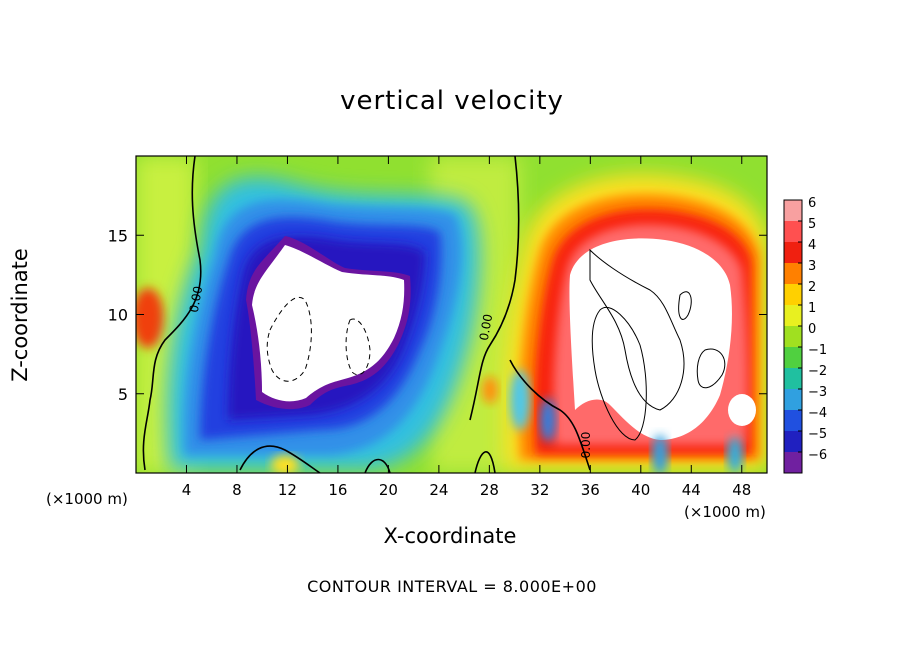 Image resolution: width=904 pixels, height=658 pixels. What do you see at coordinates (452, 586) in the screenshot?
I see `contour-interval-note: CONTOUR INTERVAL = 8.000E+00` at bounding box center [452, 586].